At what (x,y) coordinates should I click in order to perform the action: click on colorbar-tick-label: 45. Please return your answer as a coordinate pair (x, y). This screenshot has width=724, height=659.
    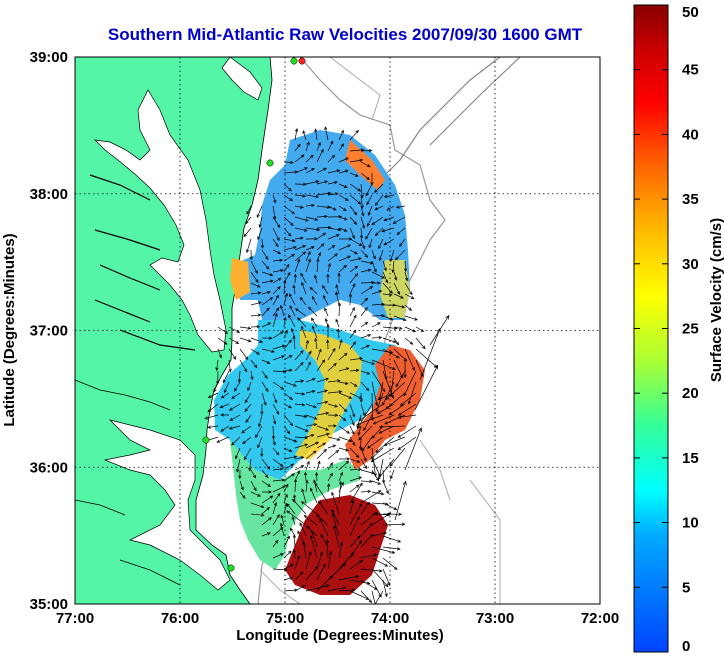
    Looking at the image, I should click on (690, 70).